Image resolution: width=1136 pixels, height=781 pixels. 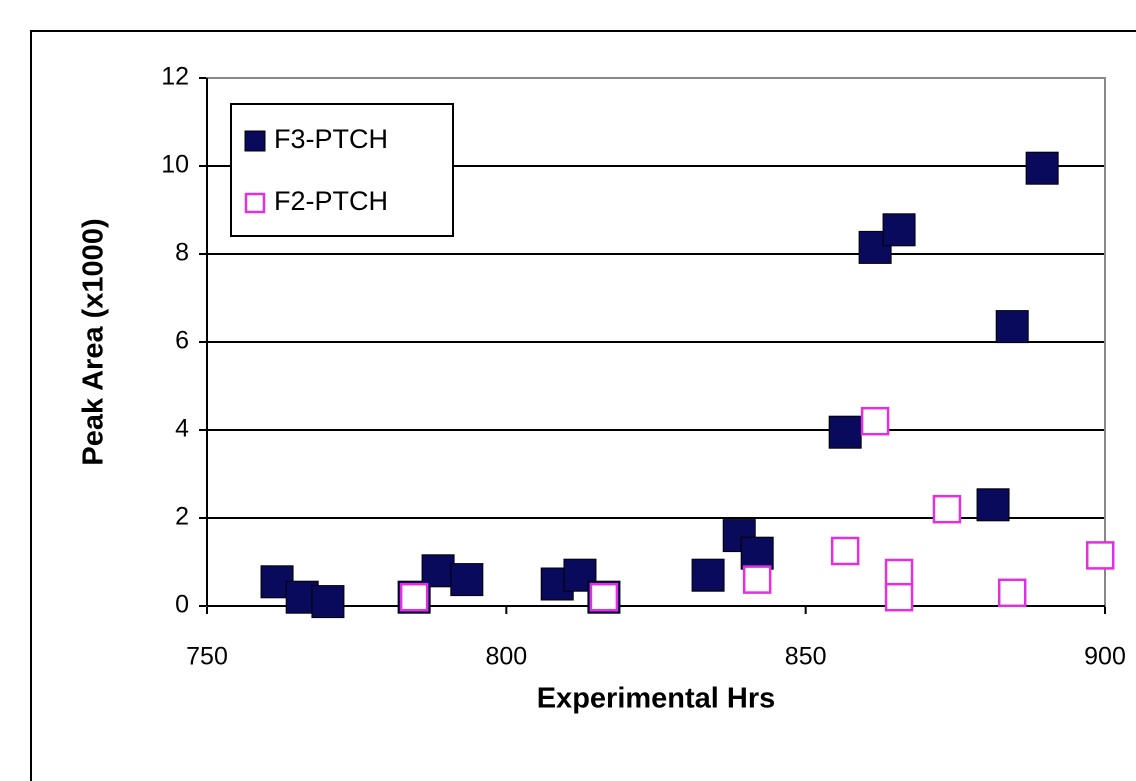 I want to click on y-tick-label: 8, so click(x=182, y=253).